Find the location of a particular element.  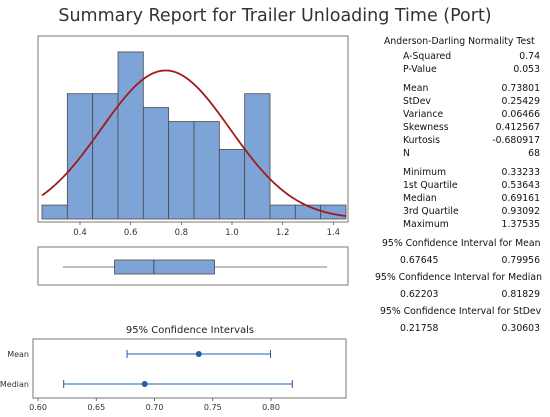

ci-mean-upper: 0.79956 is located at coordinates (520, 260).